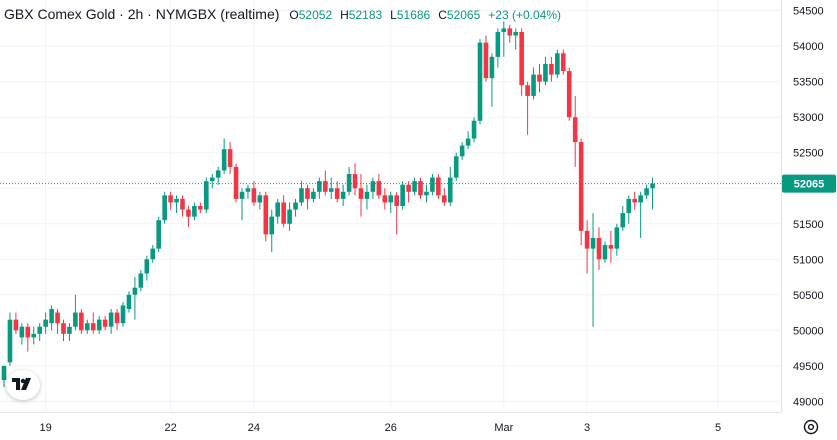 This screenshot has height=440, width=837. What do you see at coordinates (808, 118) in the screenshot?
I see `y-tick-label: 53000` at bounding box center [808, 118].